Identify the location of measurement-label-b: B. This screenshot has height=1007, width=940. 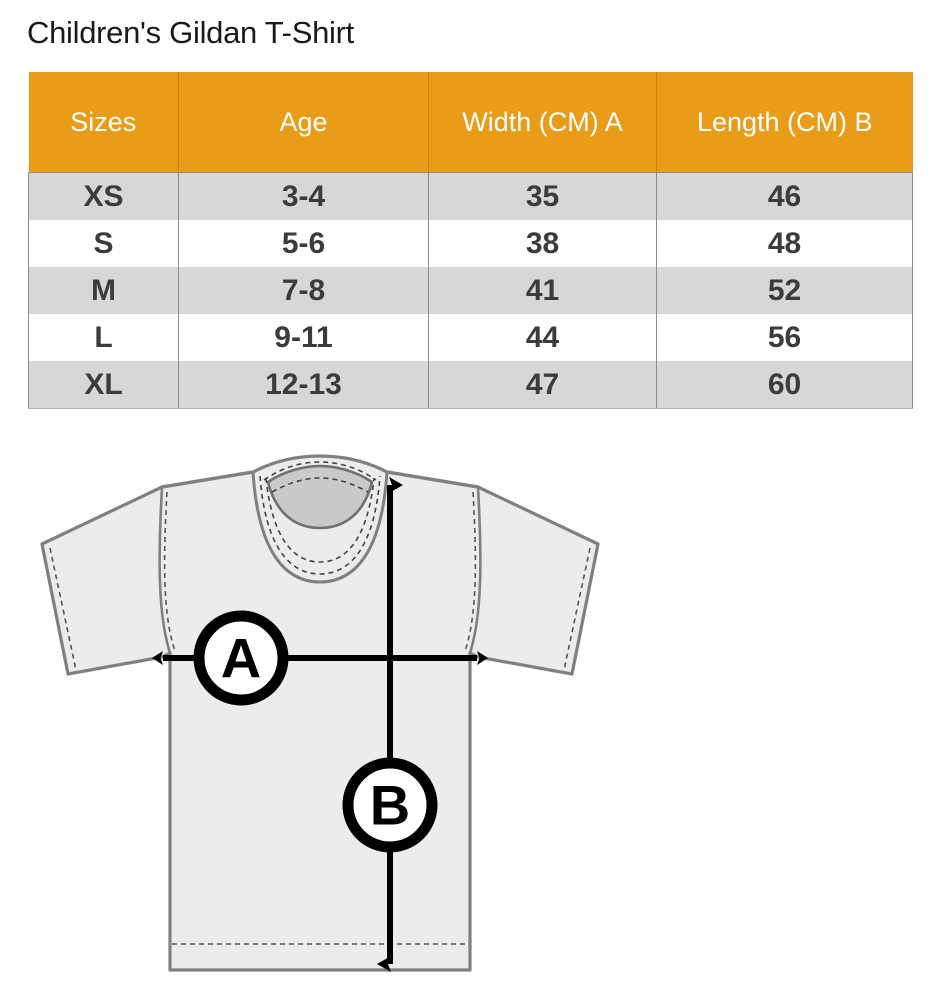
(390, 805).